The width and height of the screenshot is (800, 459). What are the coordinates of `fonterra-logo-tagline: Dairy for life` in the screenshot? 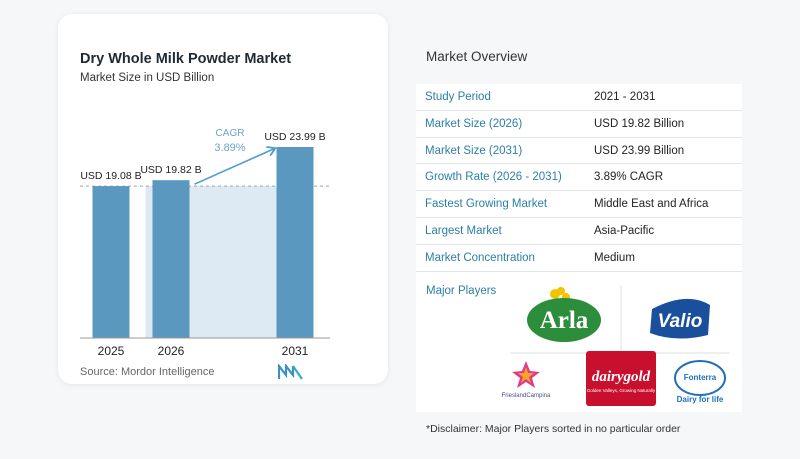 It's located at (700, 399).